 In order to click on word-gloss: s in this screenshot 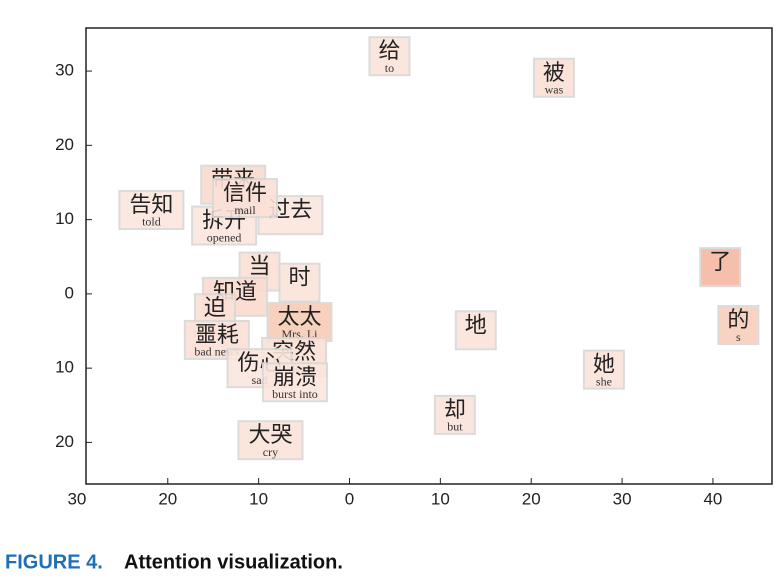, I will do `click(738, 337)`.